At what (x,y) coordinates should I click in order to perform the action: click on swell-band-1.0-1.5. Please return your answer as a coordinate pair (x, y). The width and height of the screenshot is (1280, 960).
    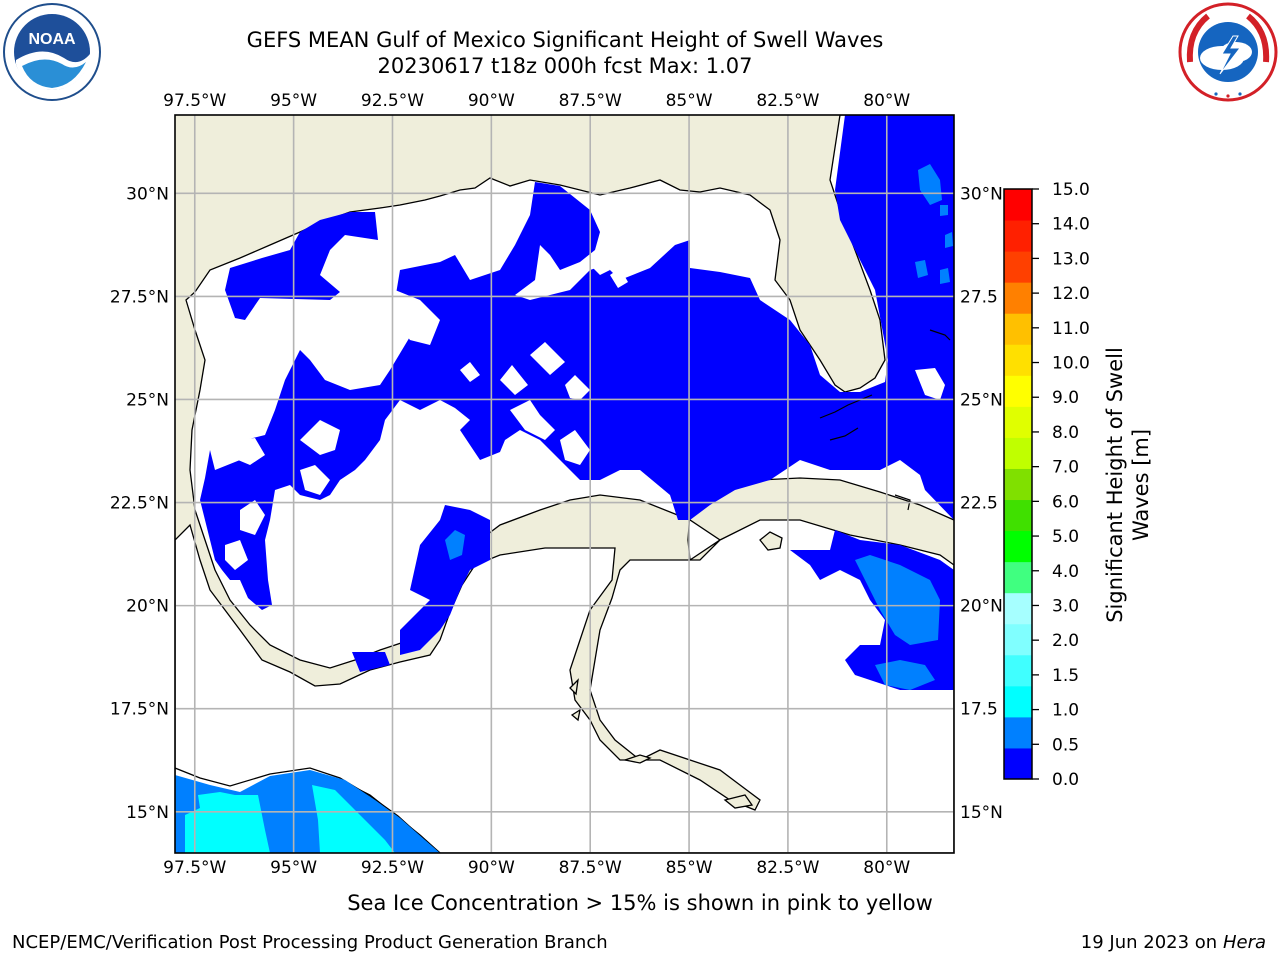
    Looking at the image, I should click on (290, 819).